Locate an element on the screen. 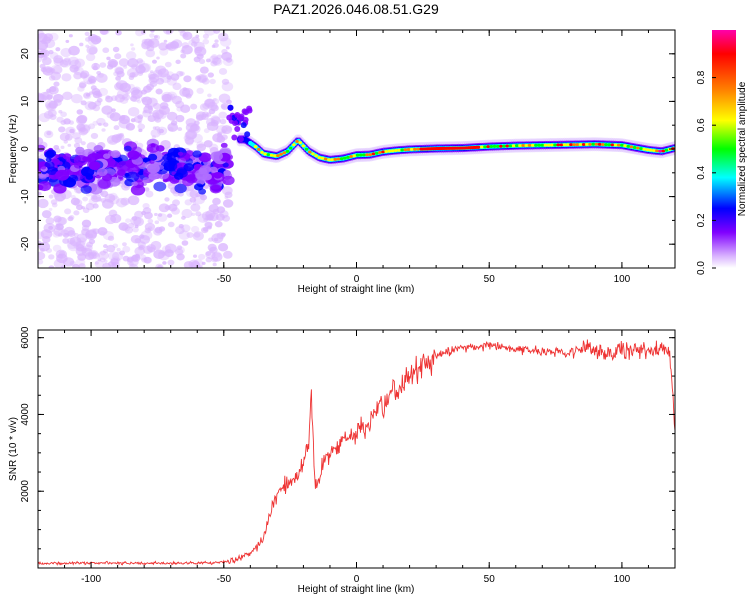 The image size is (750, 600). spectrogram-y-axis-label: Frequency (Hz) is located at coordinates (13, 149).